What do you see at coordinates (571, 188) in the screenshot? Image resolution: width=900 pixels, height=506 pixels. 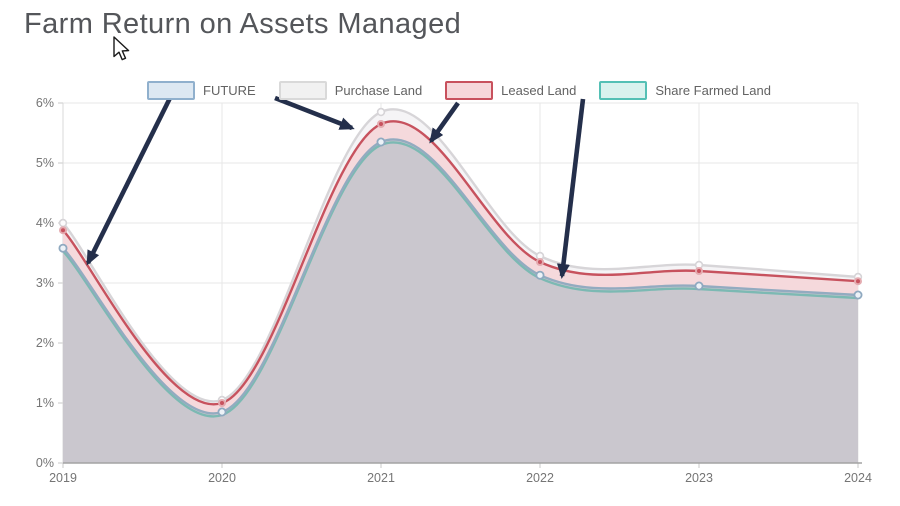 I see `arrow-share-farmed-land` at bounding box center [571, 188].